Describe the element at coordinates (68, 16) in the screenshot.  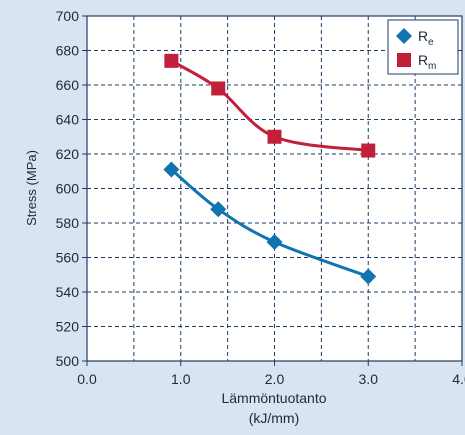
I see `y-tick-label: 700` at that location.